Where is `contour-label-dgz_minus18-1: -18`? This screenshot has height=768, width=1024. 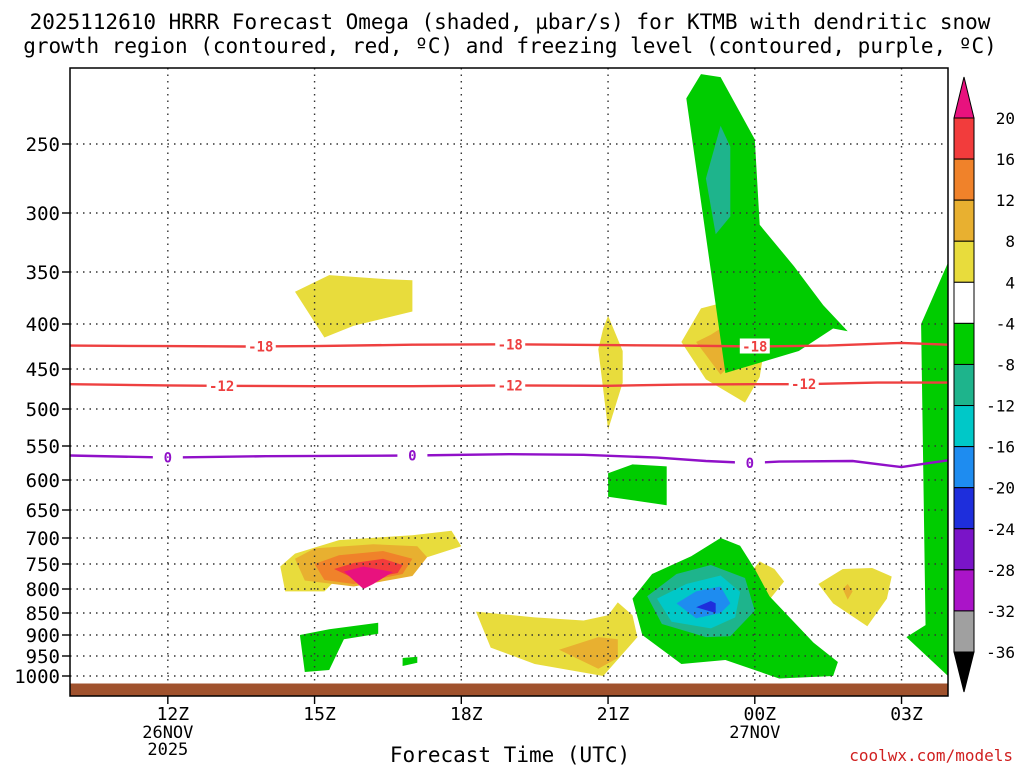
contour-label-dgz_minus18-1: -18 is located at coordinates (510, 345).